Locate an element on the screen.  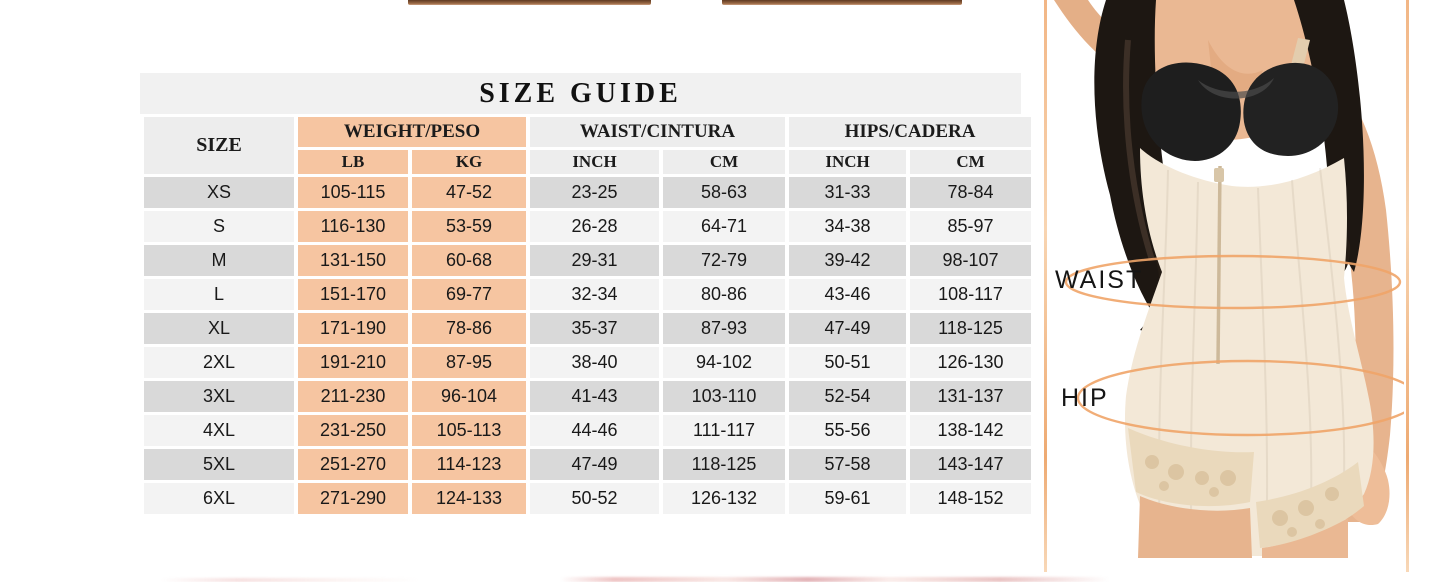
col-header-hips: HIPS/CADERA is located at coordinates (910, 132).